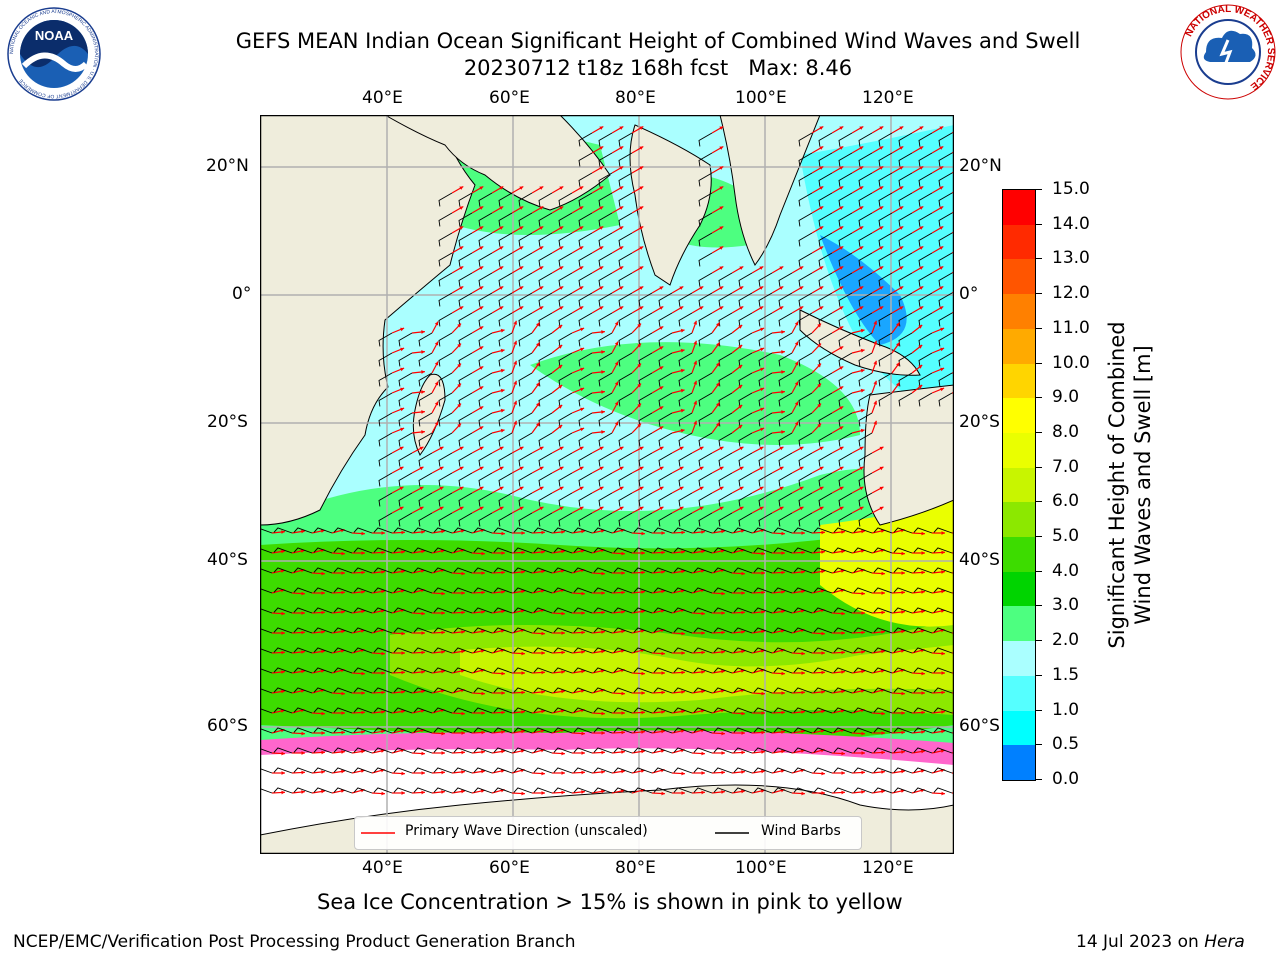  I want to click on wind-barb-legend-swatch, so click(732, 833).